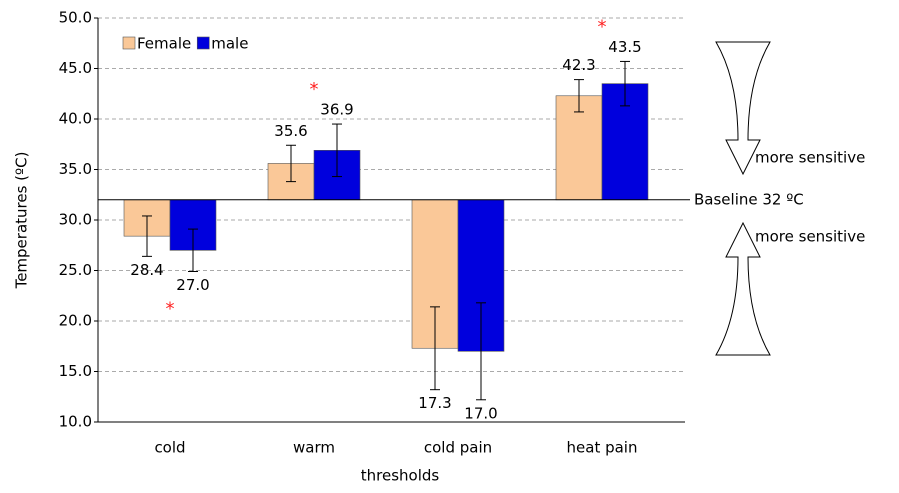  Describe the element at coordinates (480, 413) in the screenshot. I see `value-label: 17.0` at that location.